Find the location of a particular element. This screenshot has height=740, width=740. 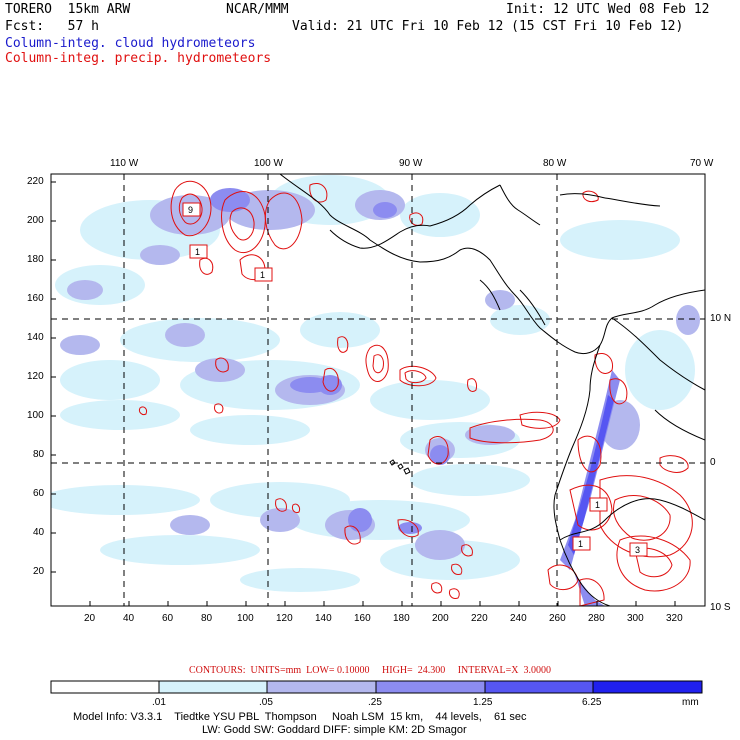

legend-label: 1.25 is located at coordinates (483, 702).